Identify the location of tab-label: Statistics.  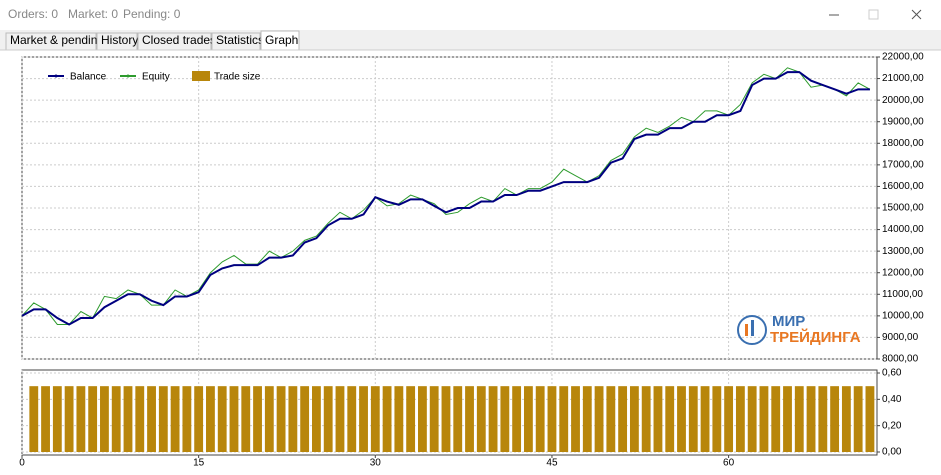
(240, 40).